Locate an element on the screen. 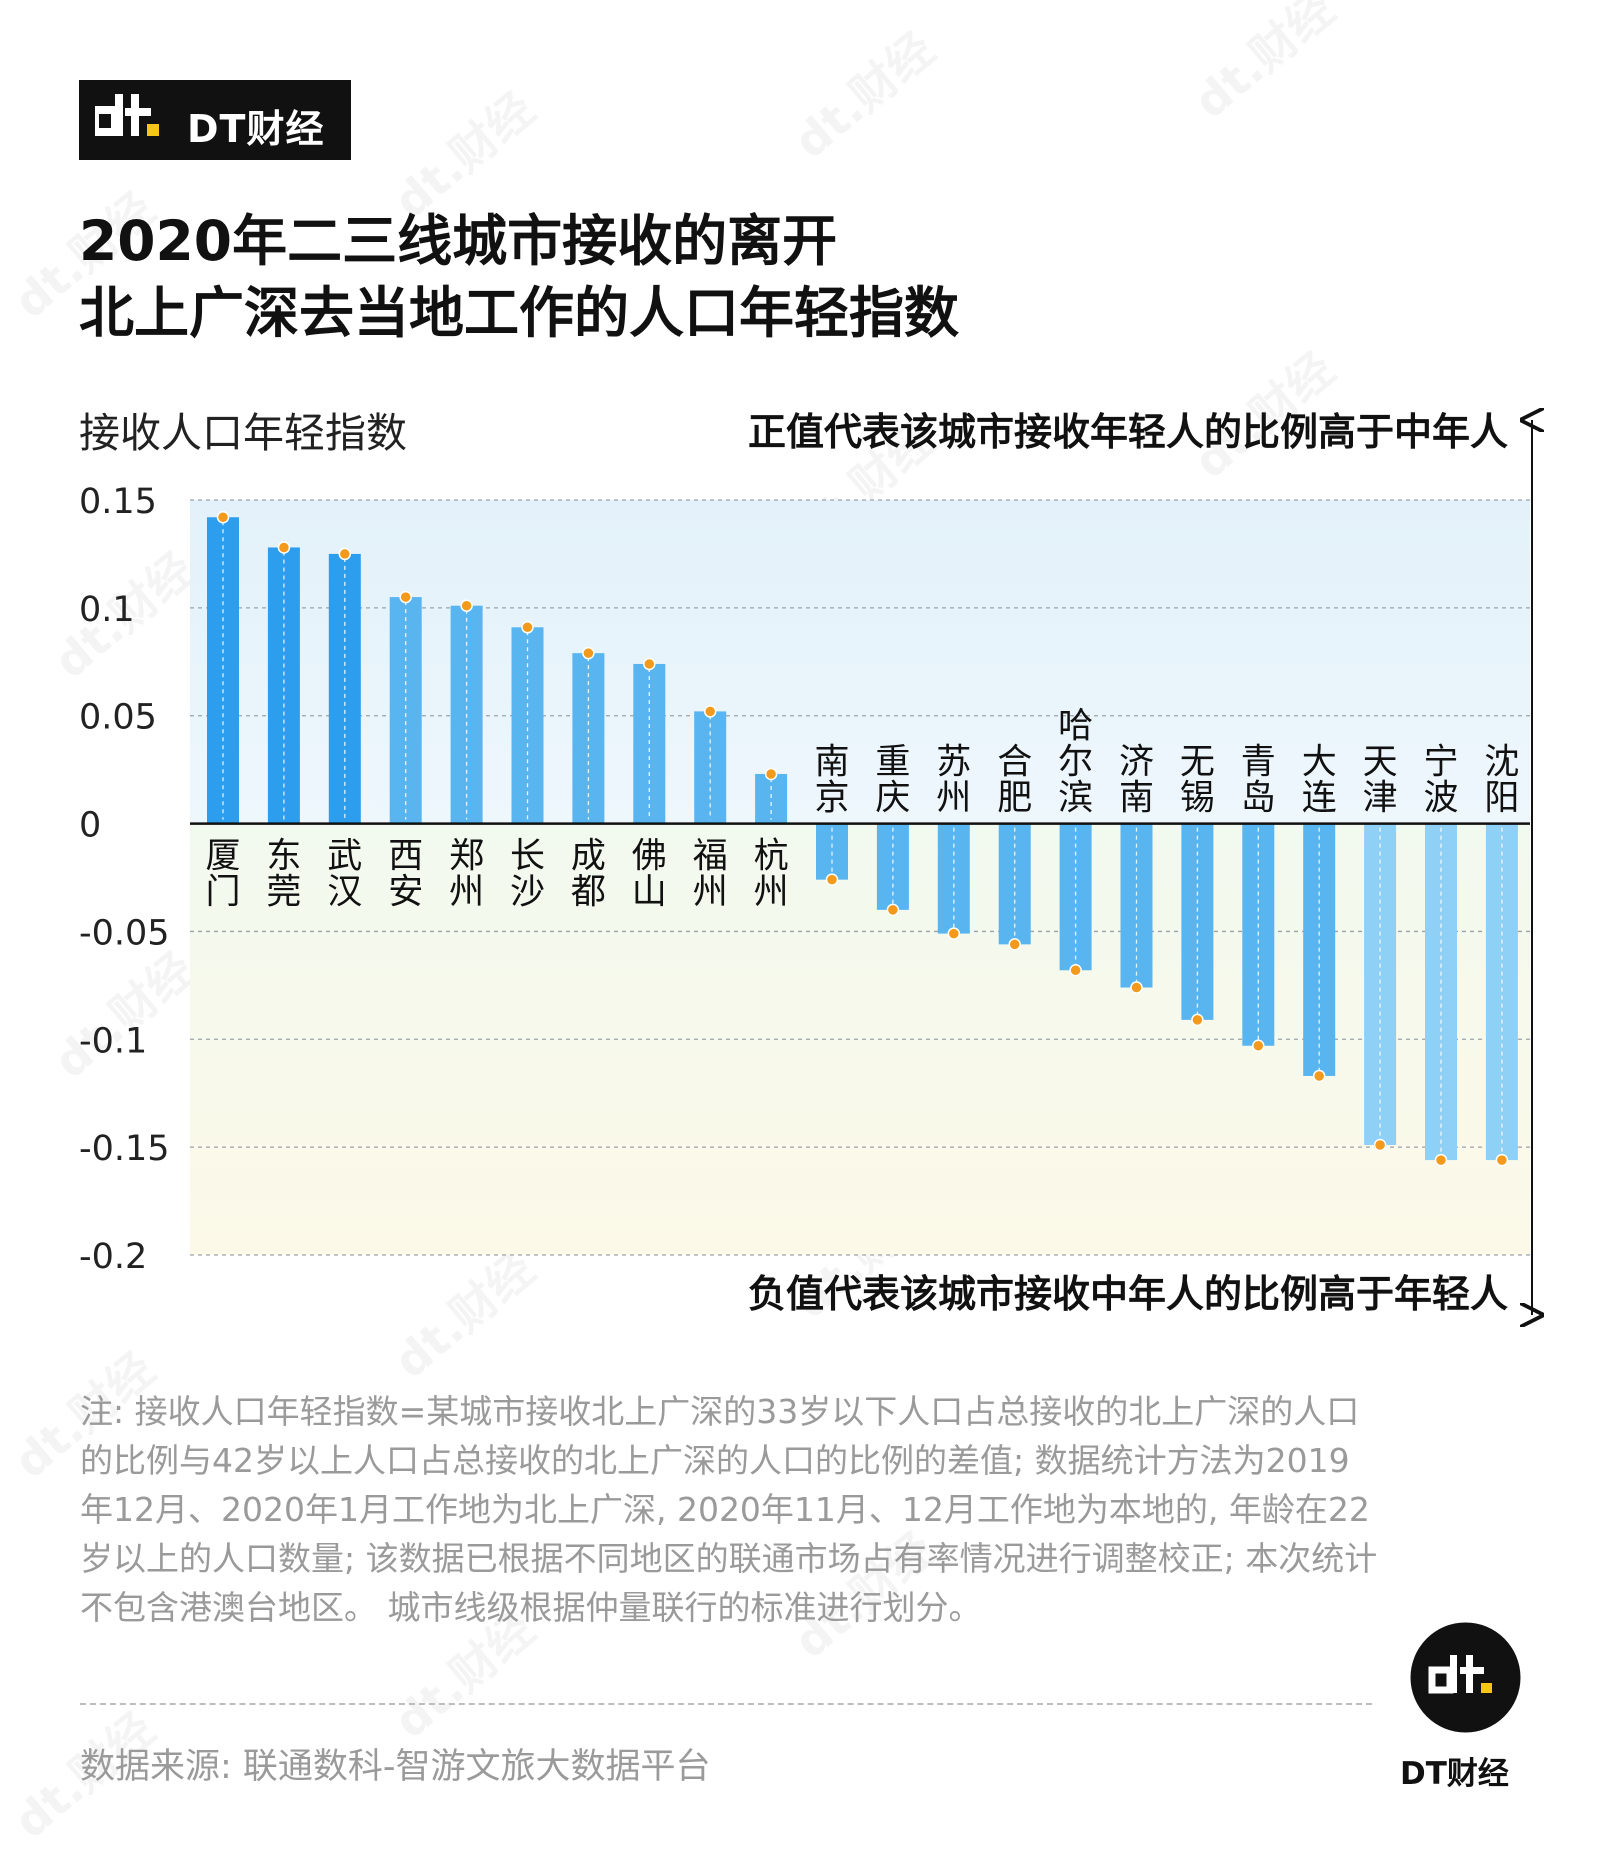 The image size is (1601, 1851). dt-badge-icon is located at coordinates (1465, 1677).